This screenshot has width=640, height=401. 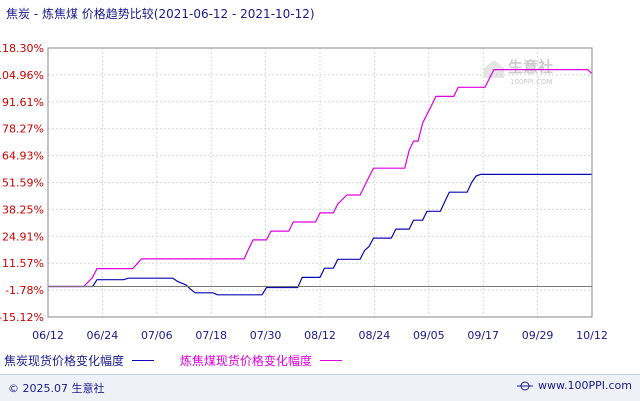 What do you see at coordinates (330, 360) in the screenshot?
I see `legend-swatch-coking-coal` at bounding box center [330, 360].